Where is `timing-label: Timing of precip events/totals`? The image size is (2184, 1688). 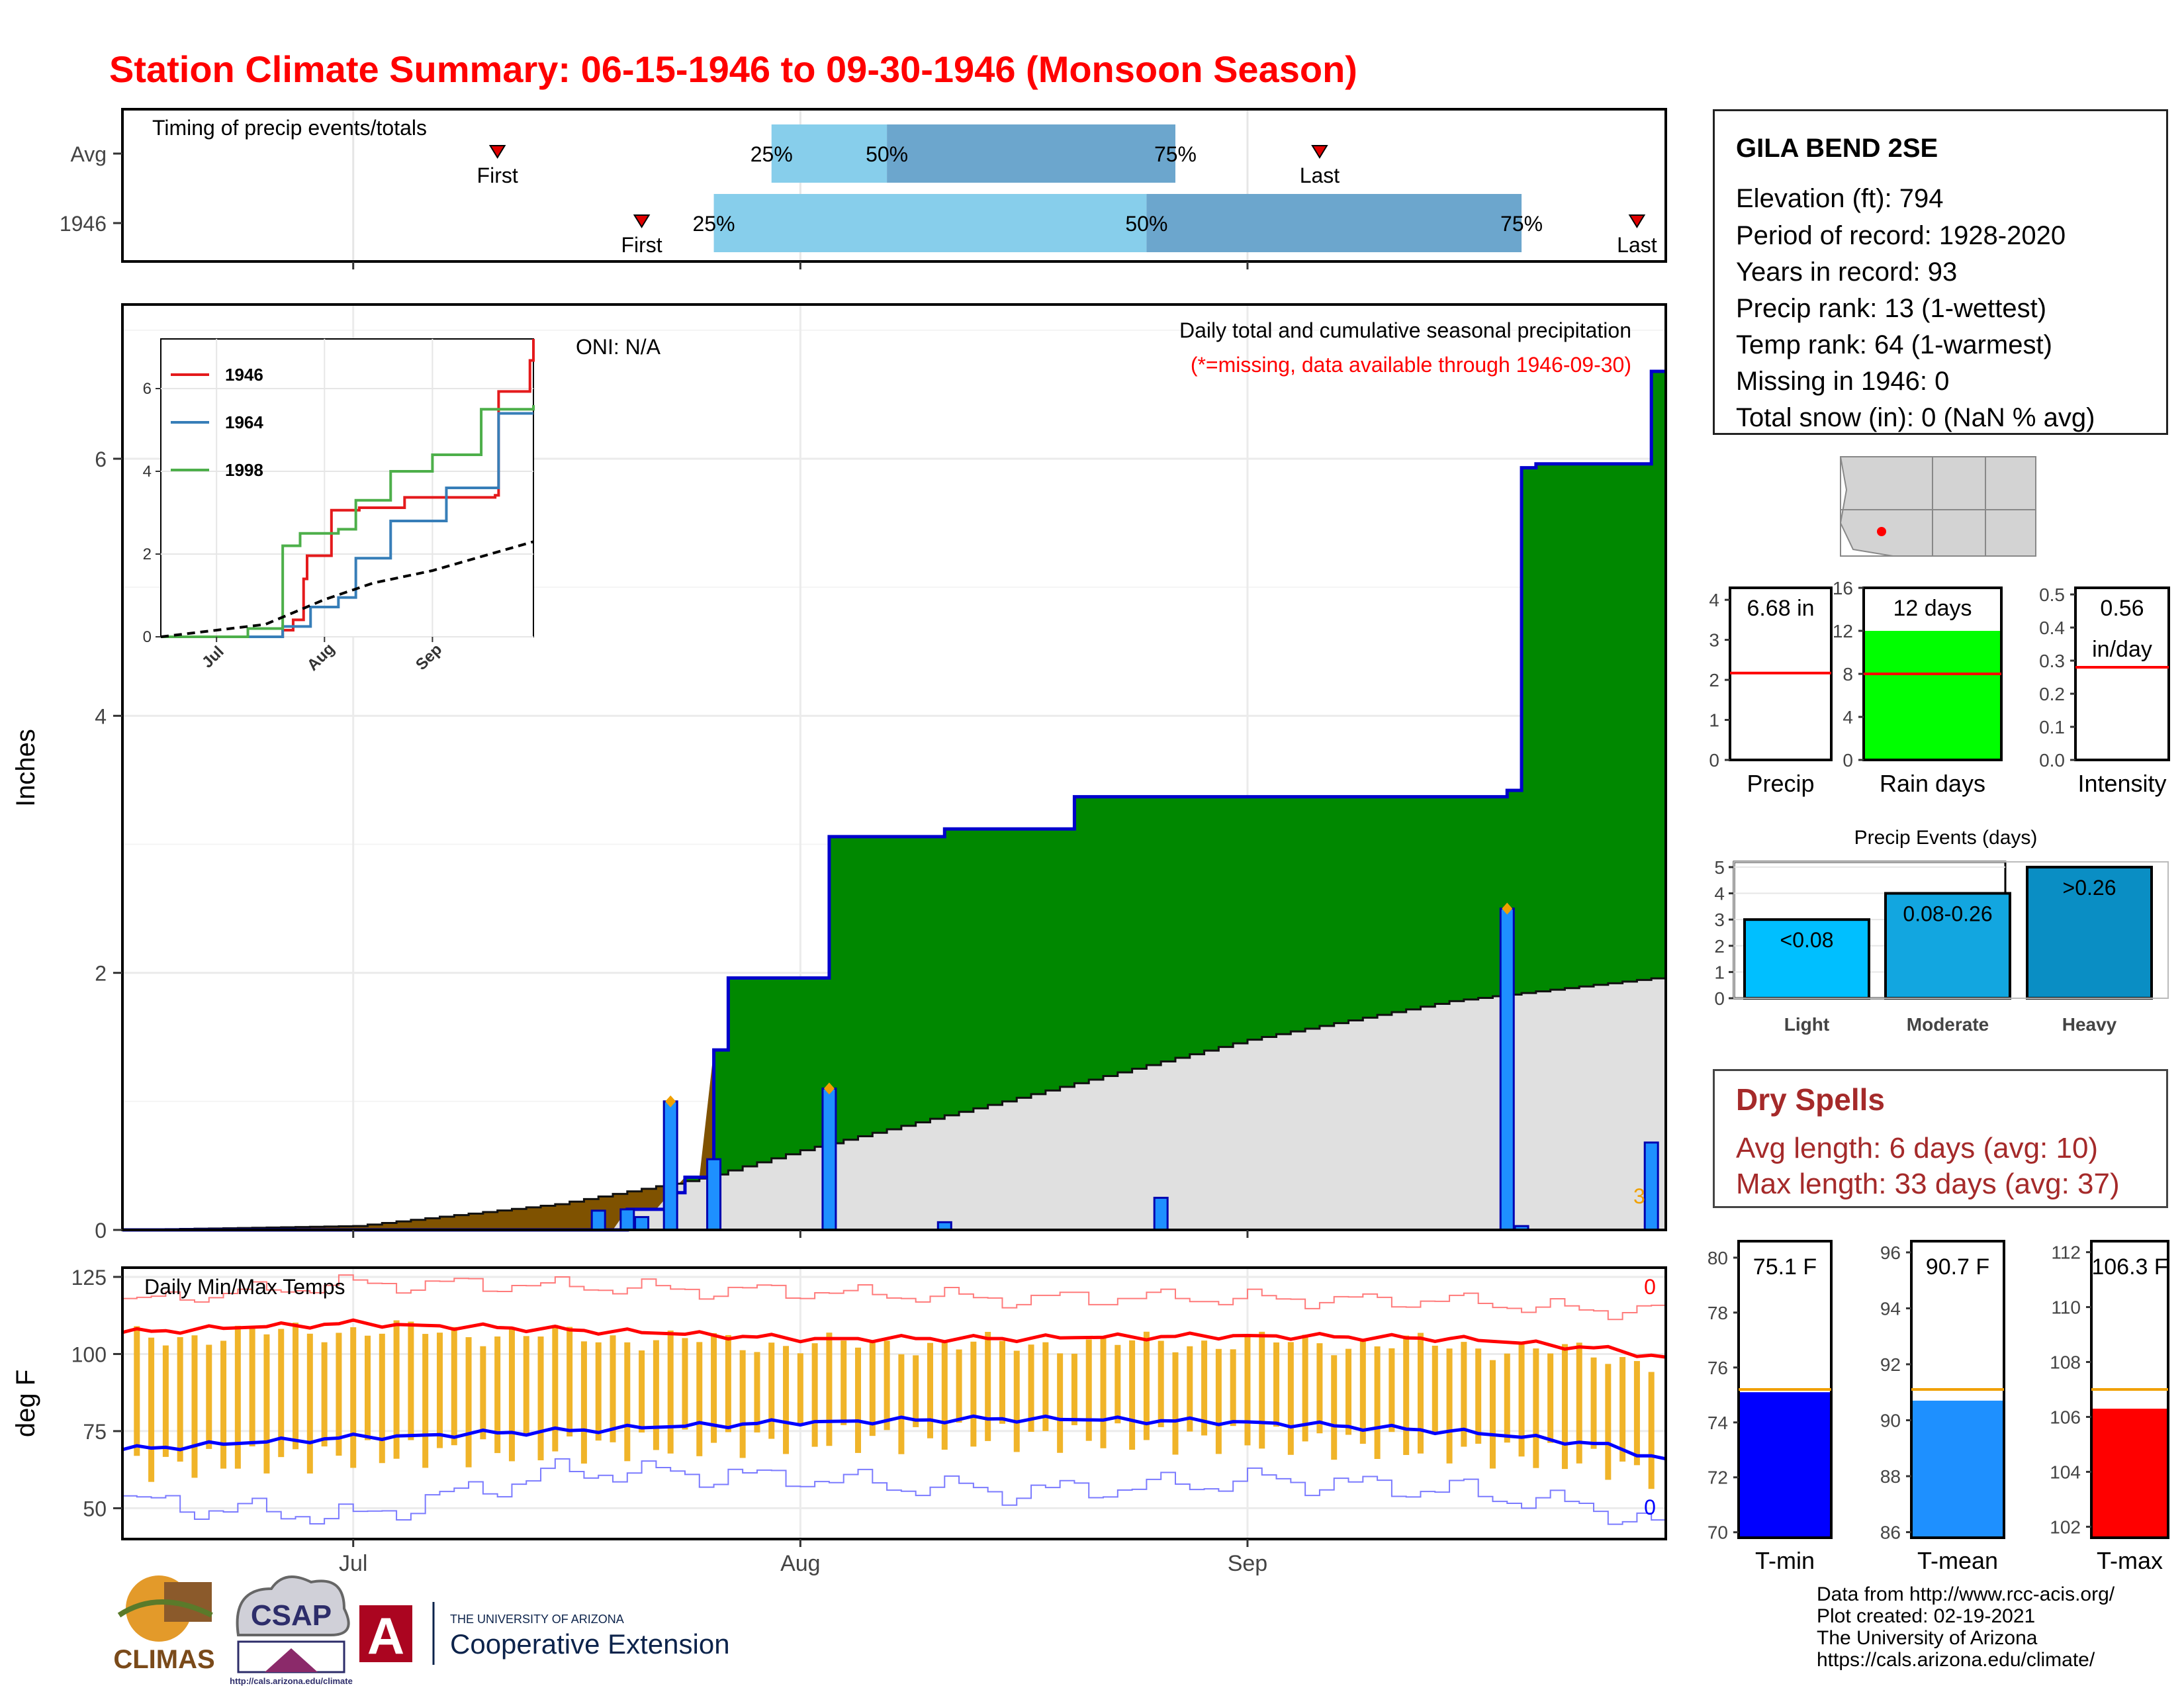
timing-label: Timing of precip events/totals is located at coordinates (289, 128).